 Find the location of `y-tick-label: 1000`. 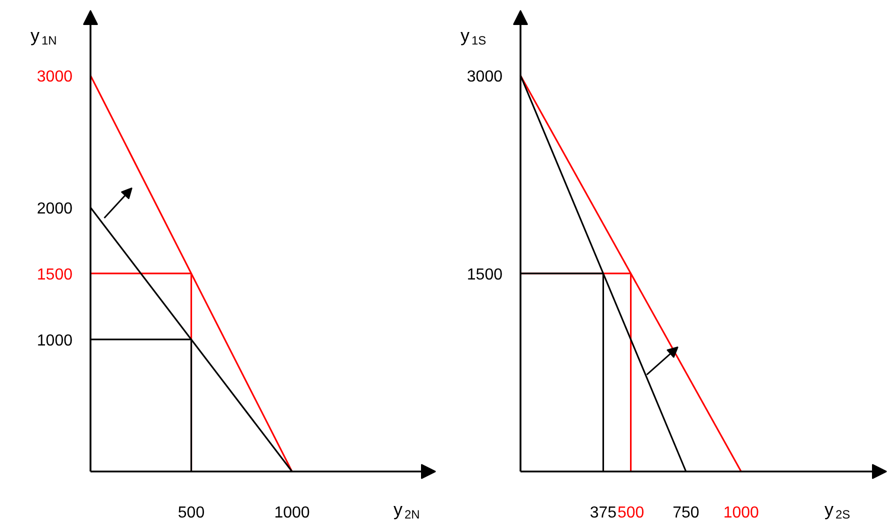

y-tick-label: 1000 is located at coordinates (54, 341).